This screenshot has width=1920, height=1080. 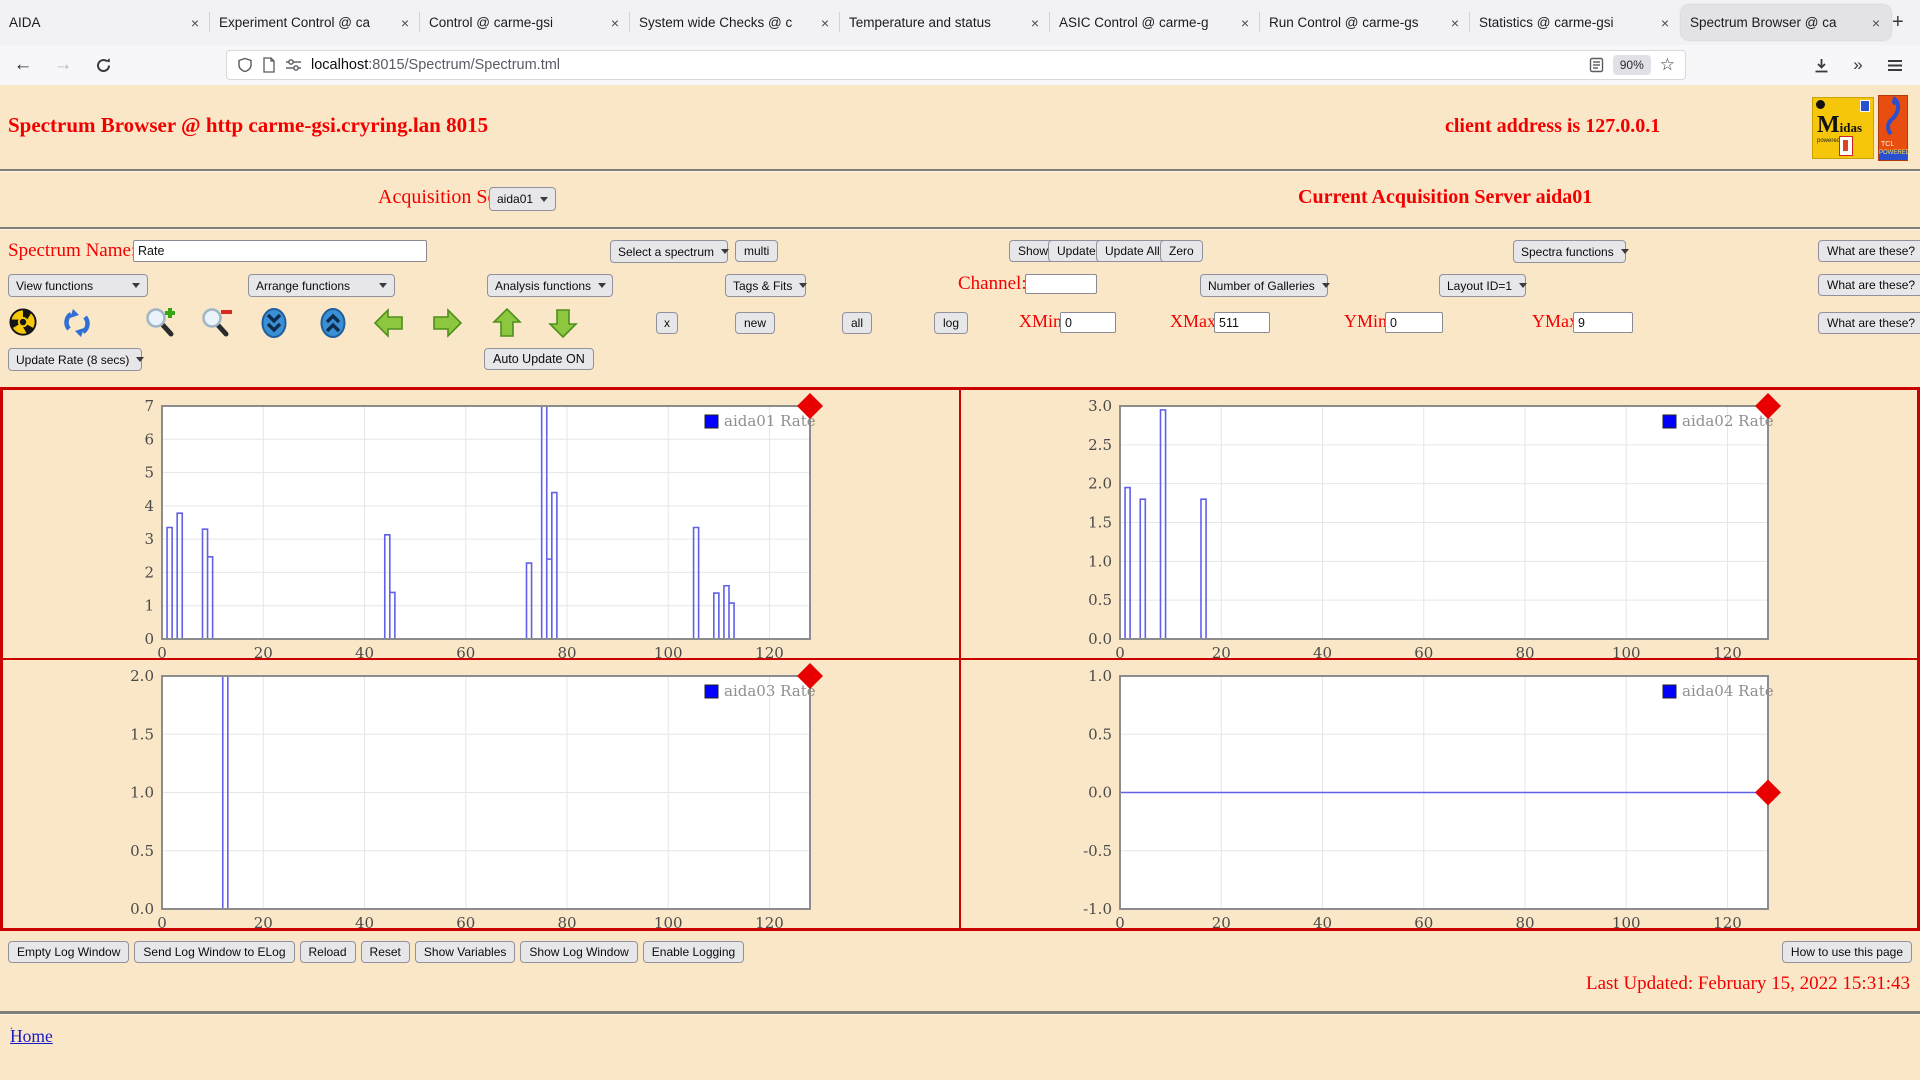 What do you see at coordinates (1041, 321) in the screenshot?
I see `xmin-label: XMin` at bounding box center [1041, 321].